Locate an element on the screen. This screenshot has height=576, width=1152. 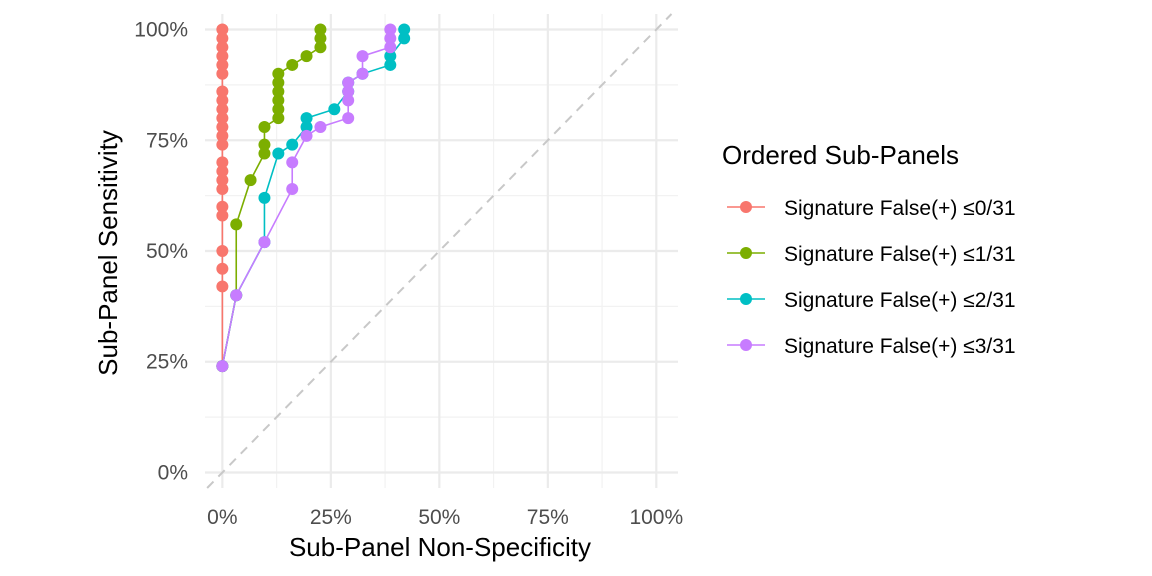
legend-label: Signature False(+) ≤1/31 is located at coordinates (900, 254).